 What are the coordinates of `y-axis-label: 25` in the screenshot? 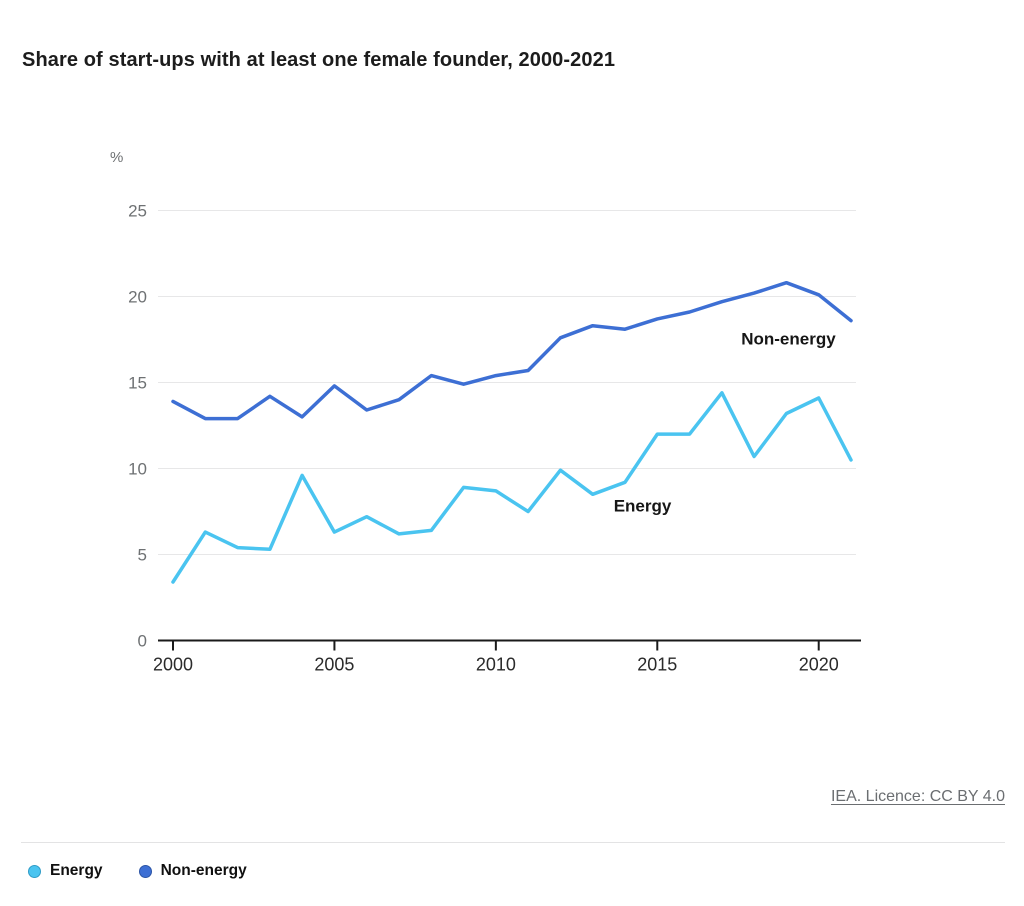 It's located at (137, 211).